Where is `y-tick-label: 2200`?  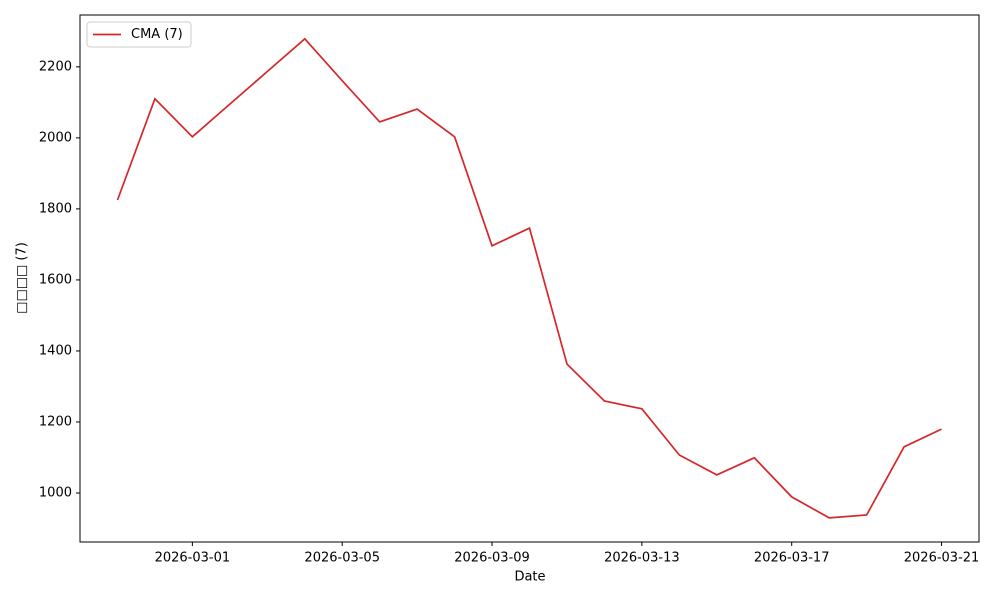 y-tick-label: 2200 is located at coordinates (55, 66).